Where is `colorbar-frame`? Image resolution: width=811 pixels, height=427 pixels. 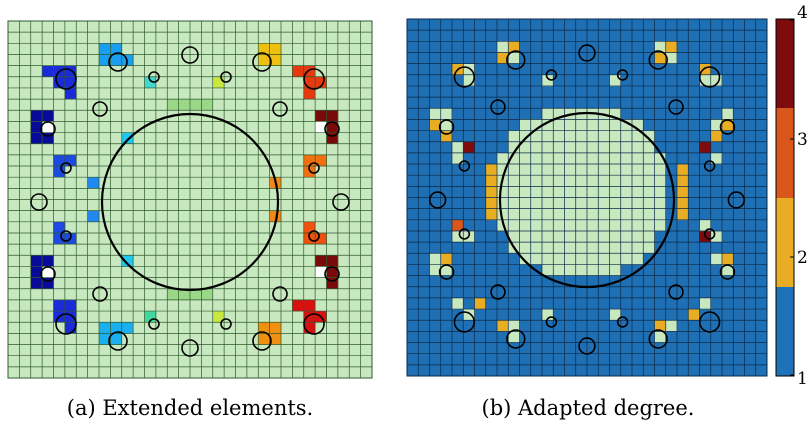
colorbar-frame is located at coordinates (785, 197).